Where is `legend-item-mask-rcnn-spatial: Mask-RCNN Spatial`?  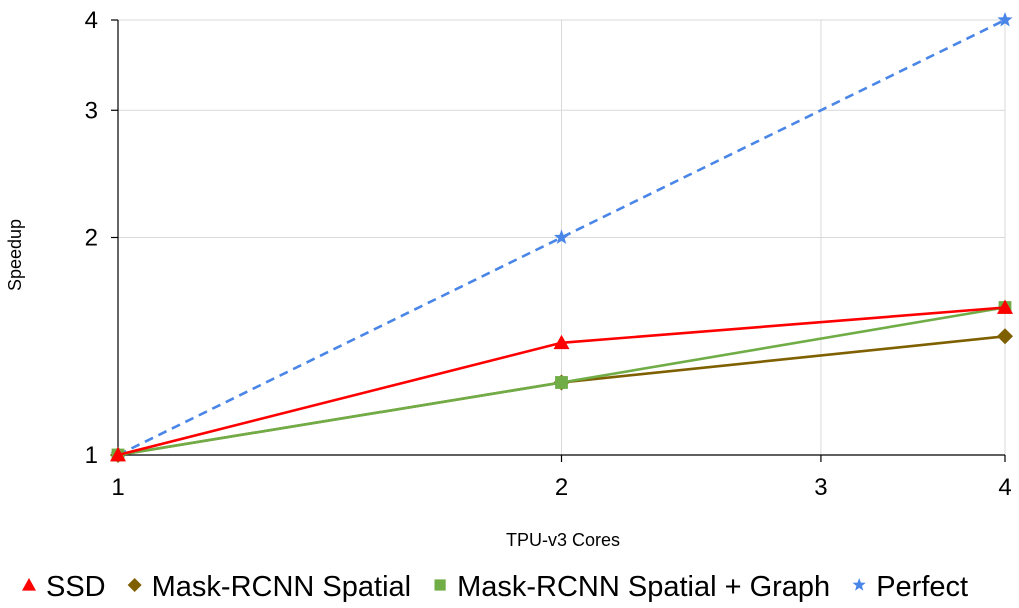 legend-item-mask-rcnn-spatial: Mask-RCNN Spatial is located at coordinates (269, 587).